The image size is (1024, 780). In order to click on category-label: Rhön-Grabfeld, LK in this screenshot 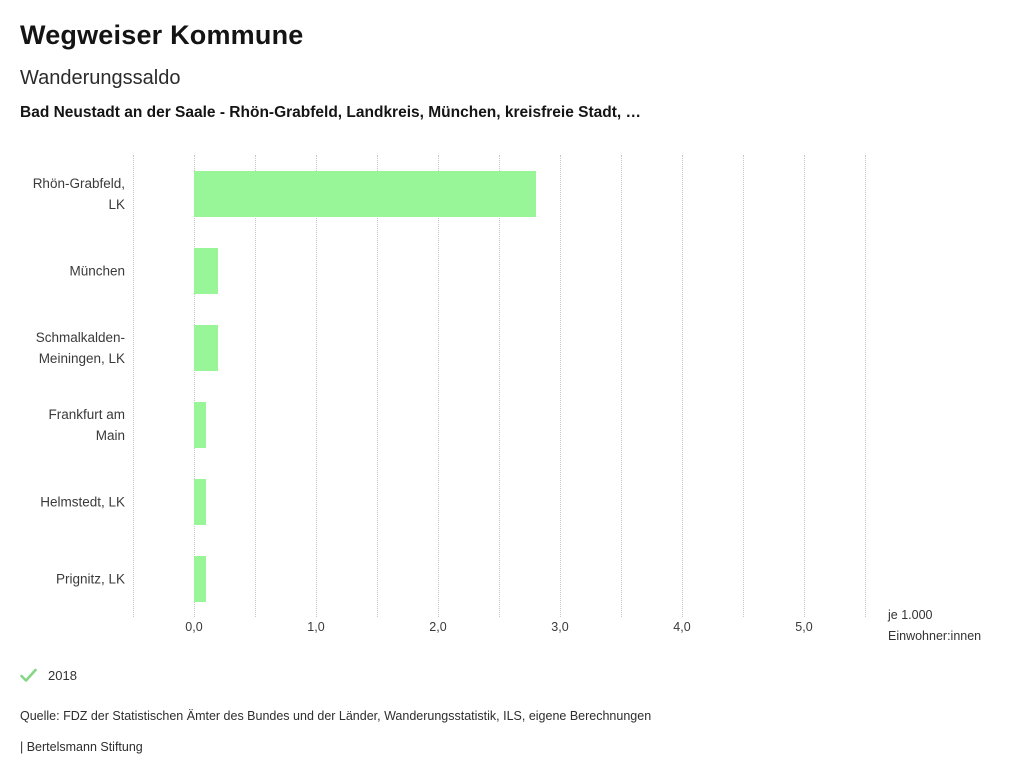, I will do `click(78, 193)`.